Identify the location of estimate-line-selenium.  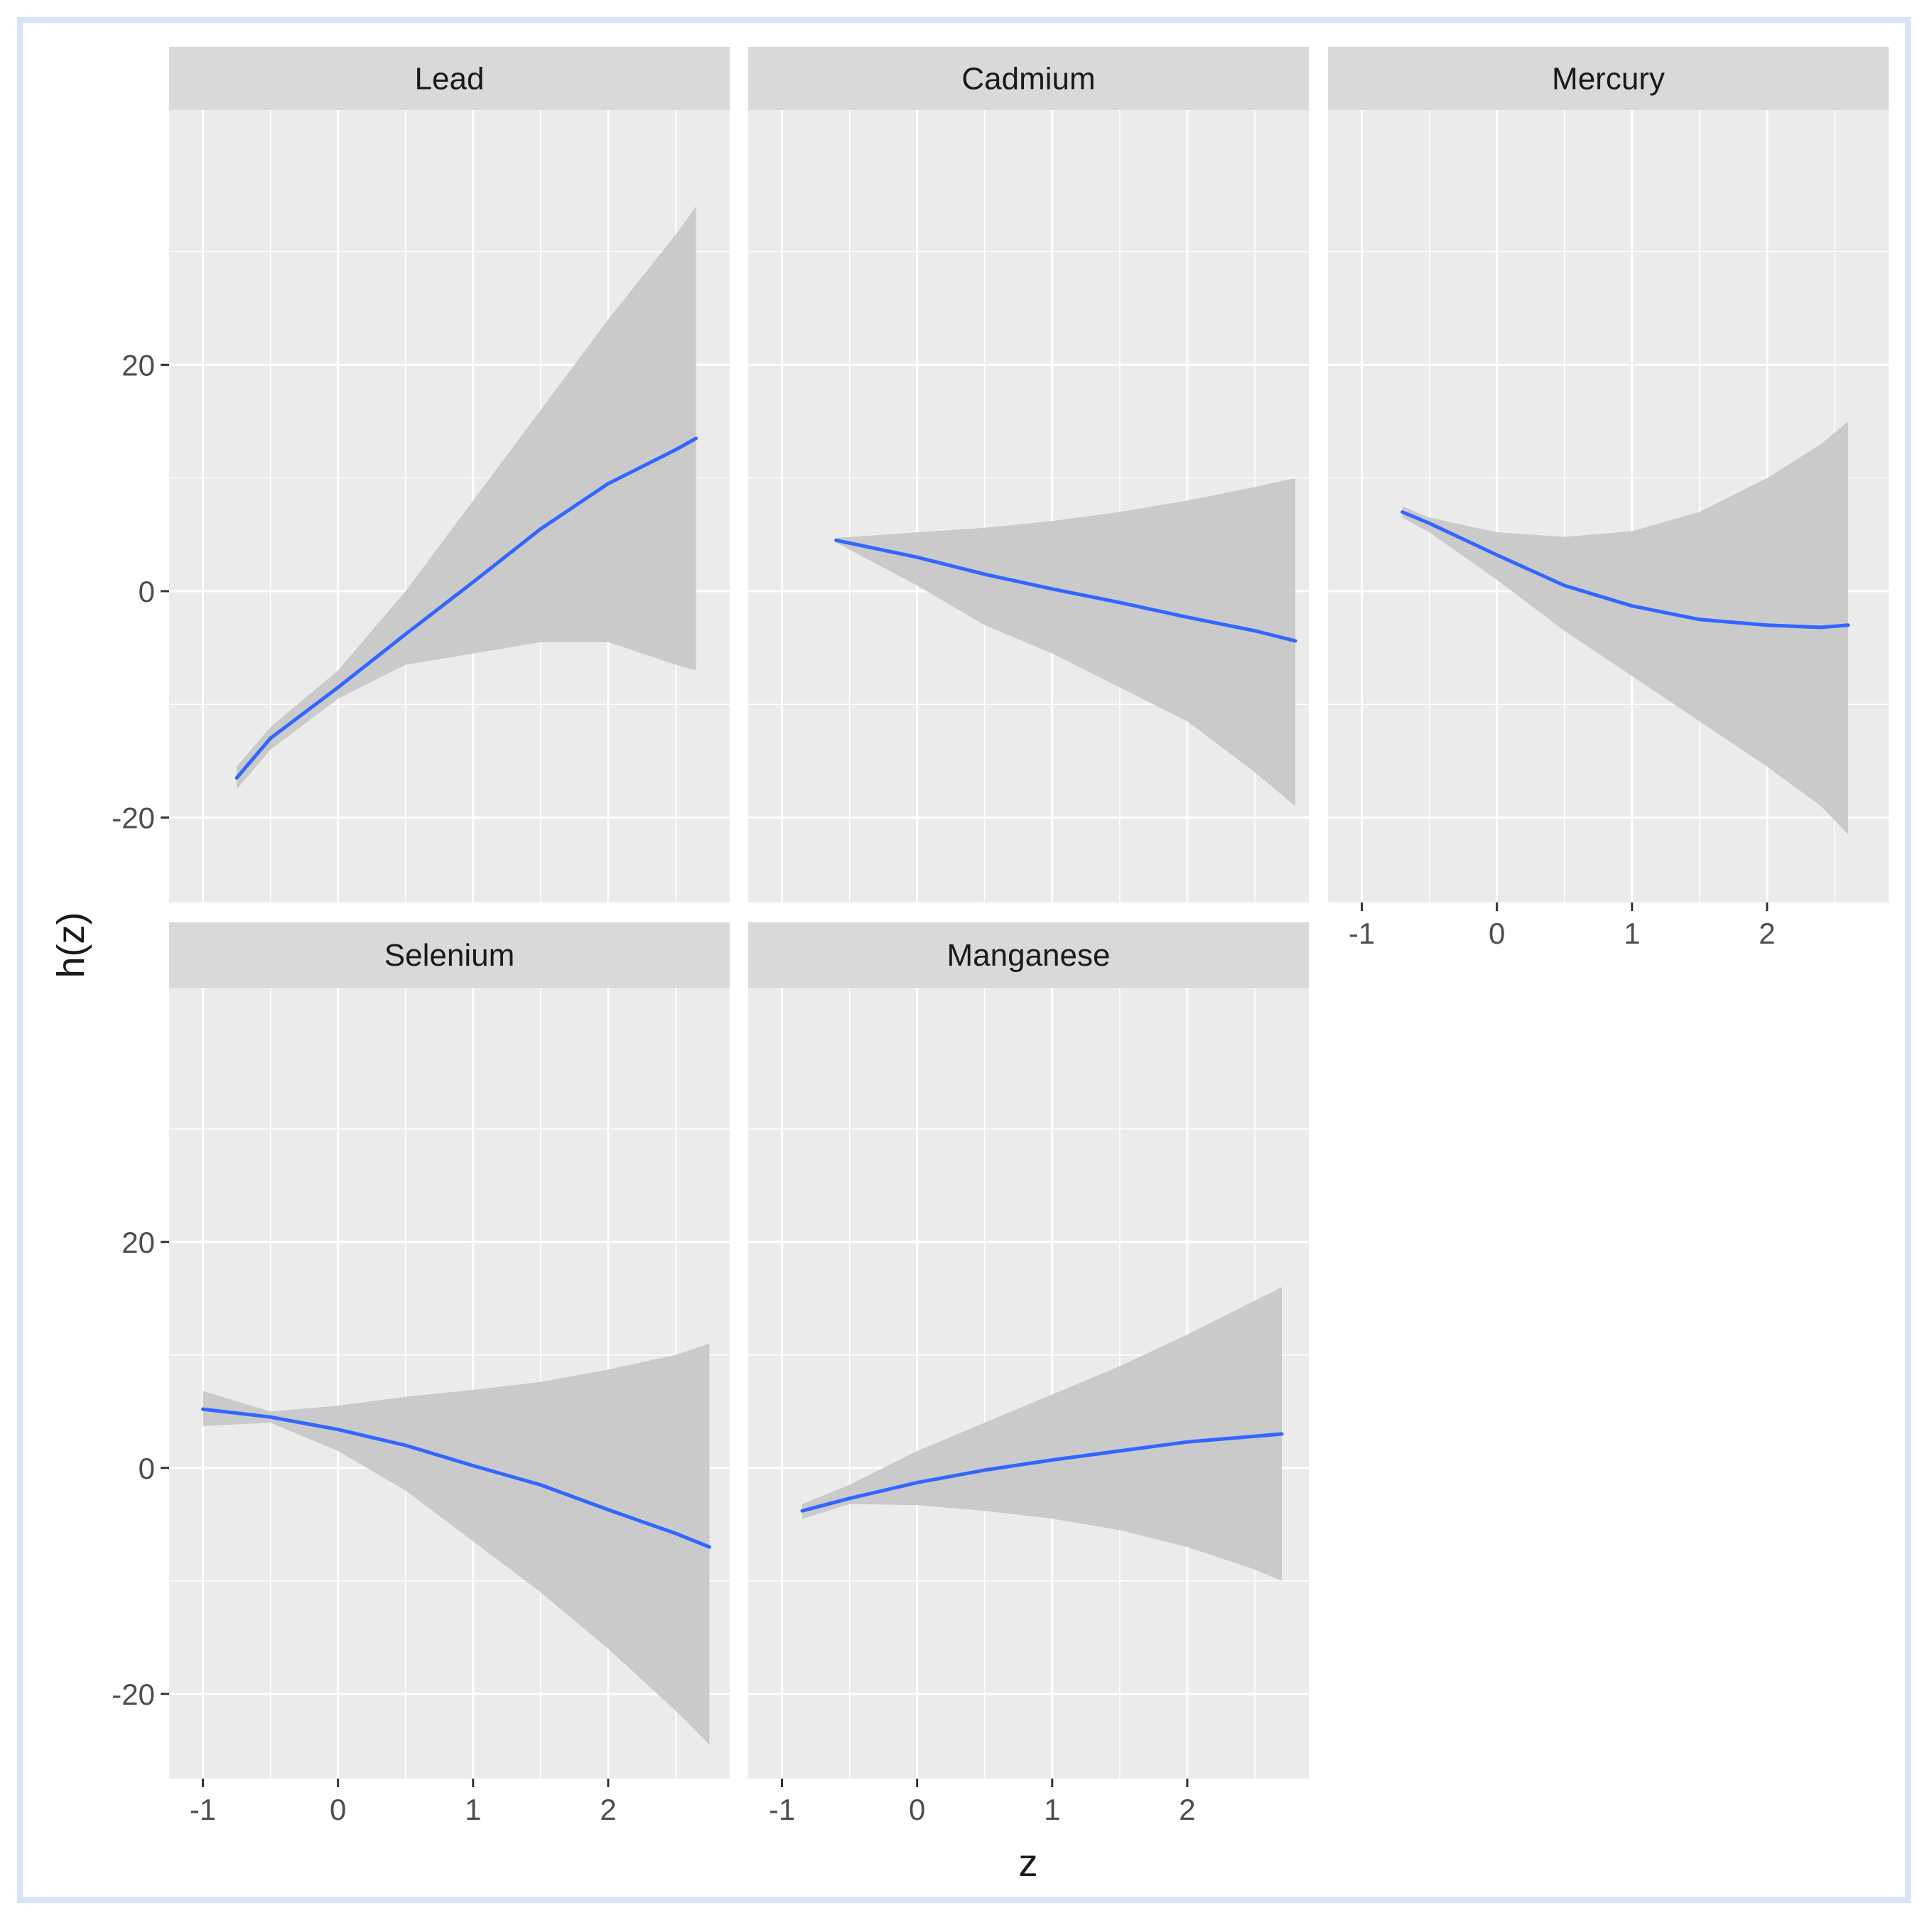
(456, 1478).